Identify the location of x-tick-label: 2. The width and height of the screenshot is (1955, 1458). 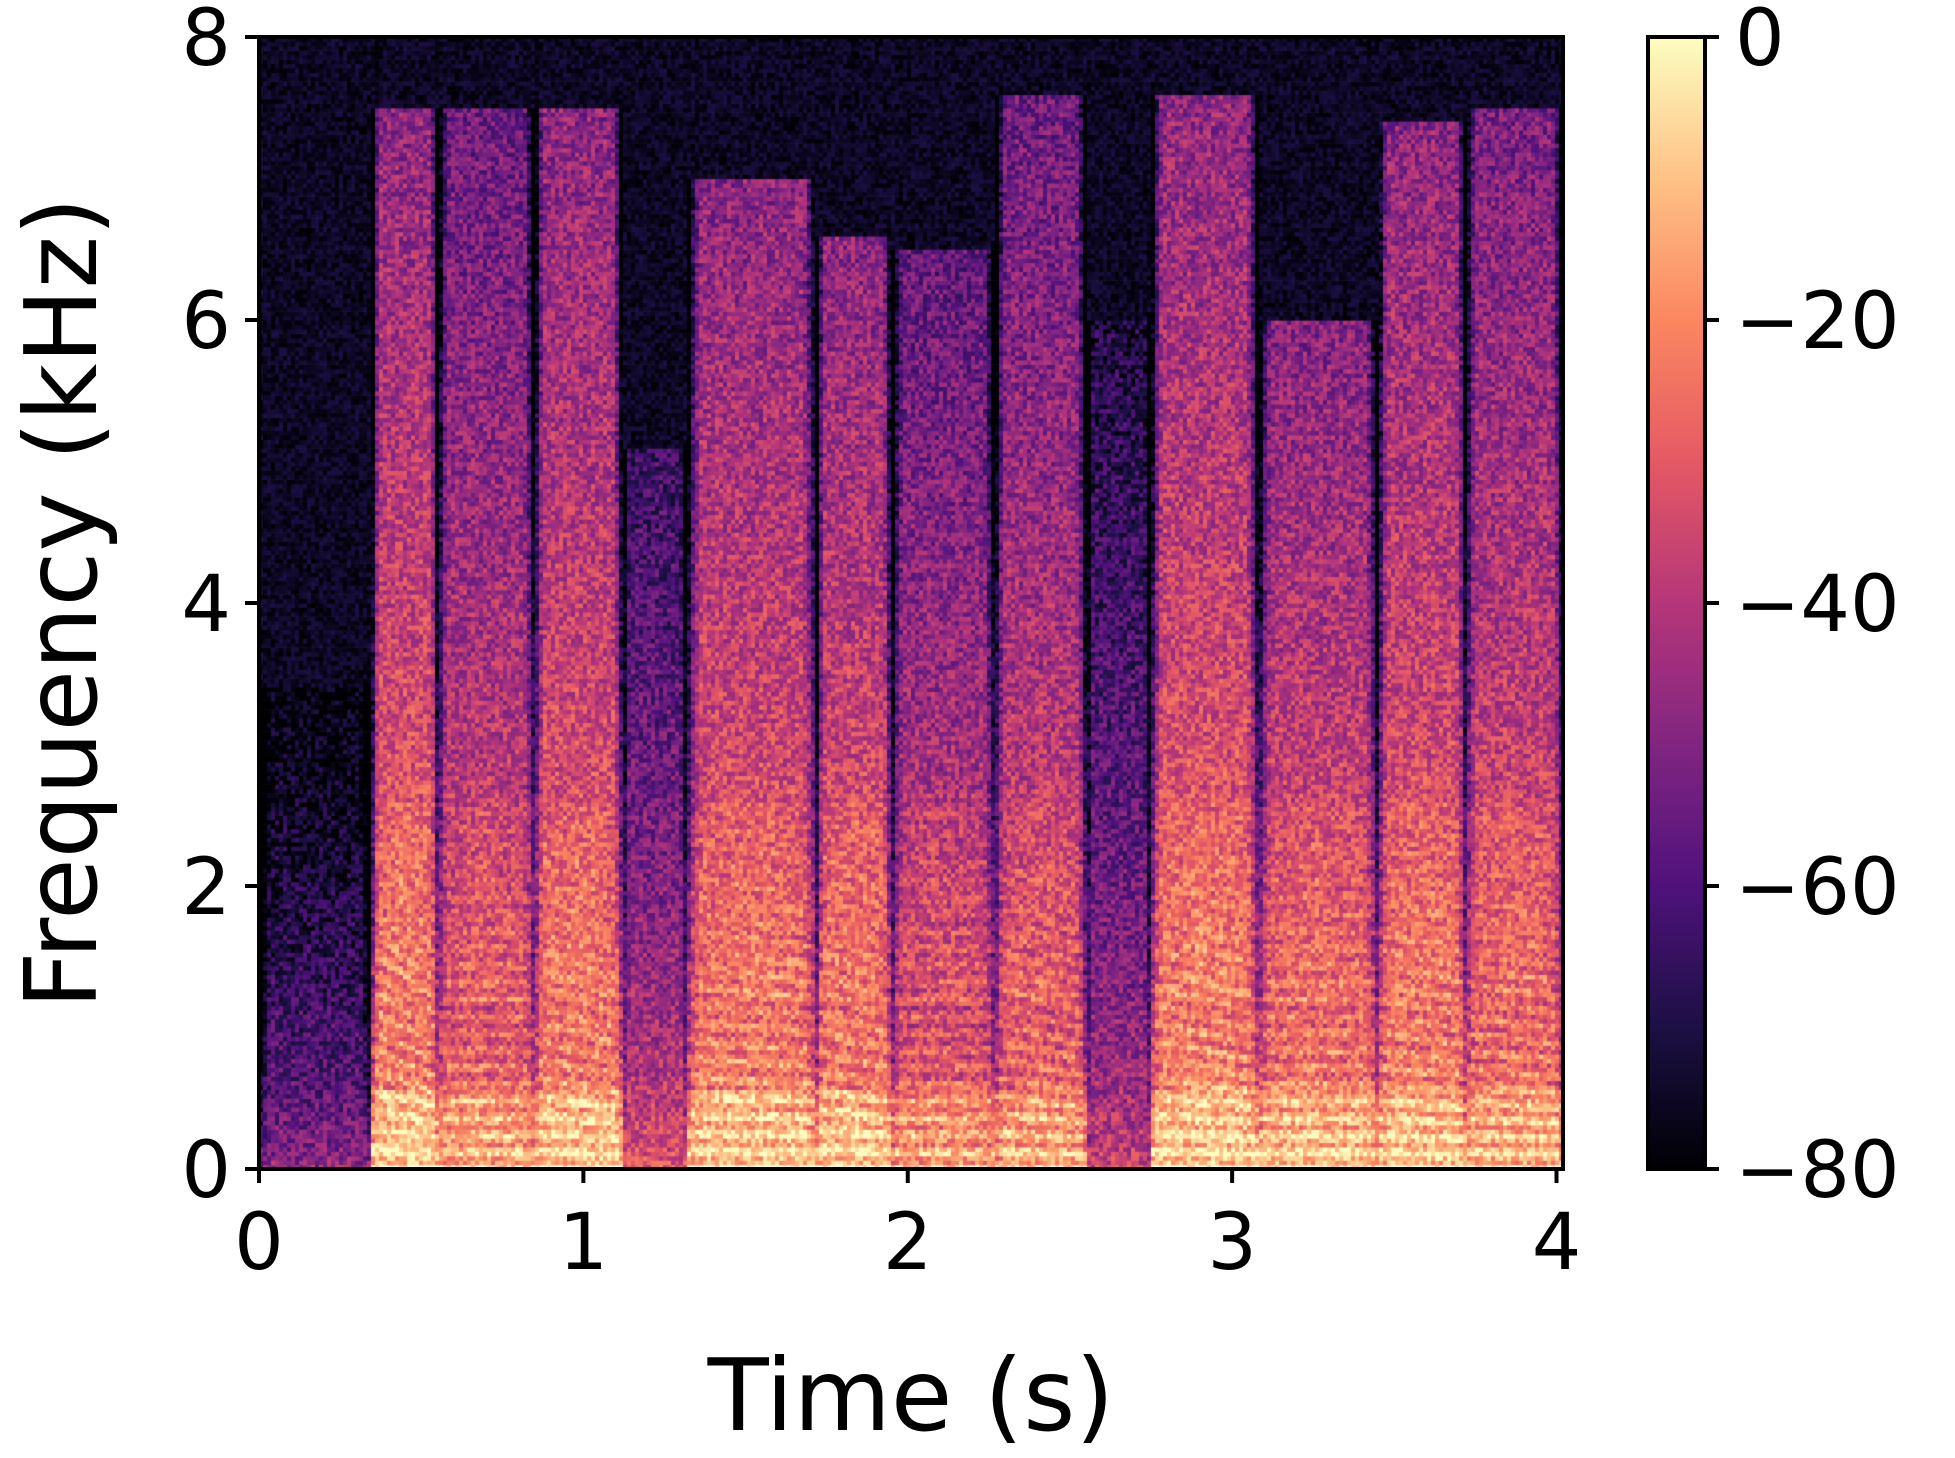
(908, 1243).